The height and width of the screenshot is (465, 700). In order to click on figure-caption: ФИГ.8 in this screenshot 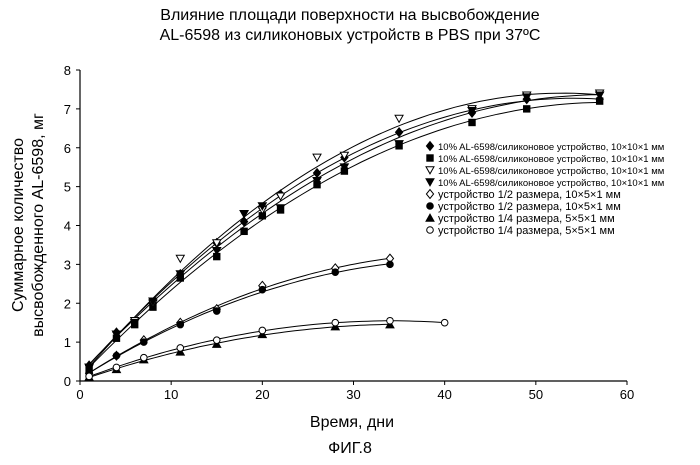, I will do `click(350, 449)`.